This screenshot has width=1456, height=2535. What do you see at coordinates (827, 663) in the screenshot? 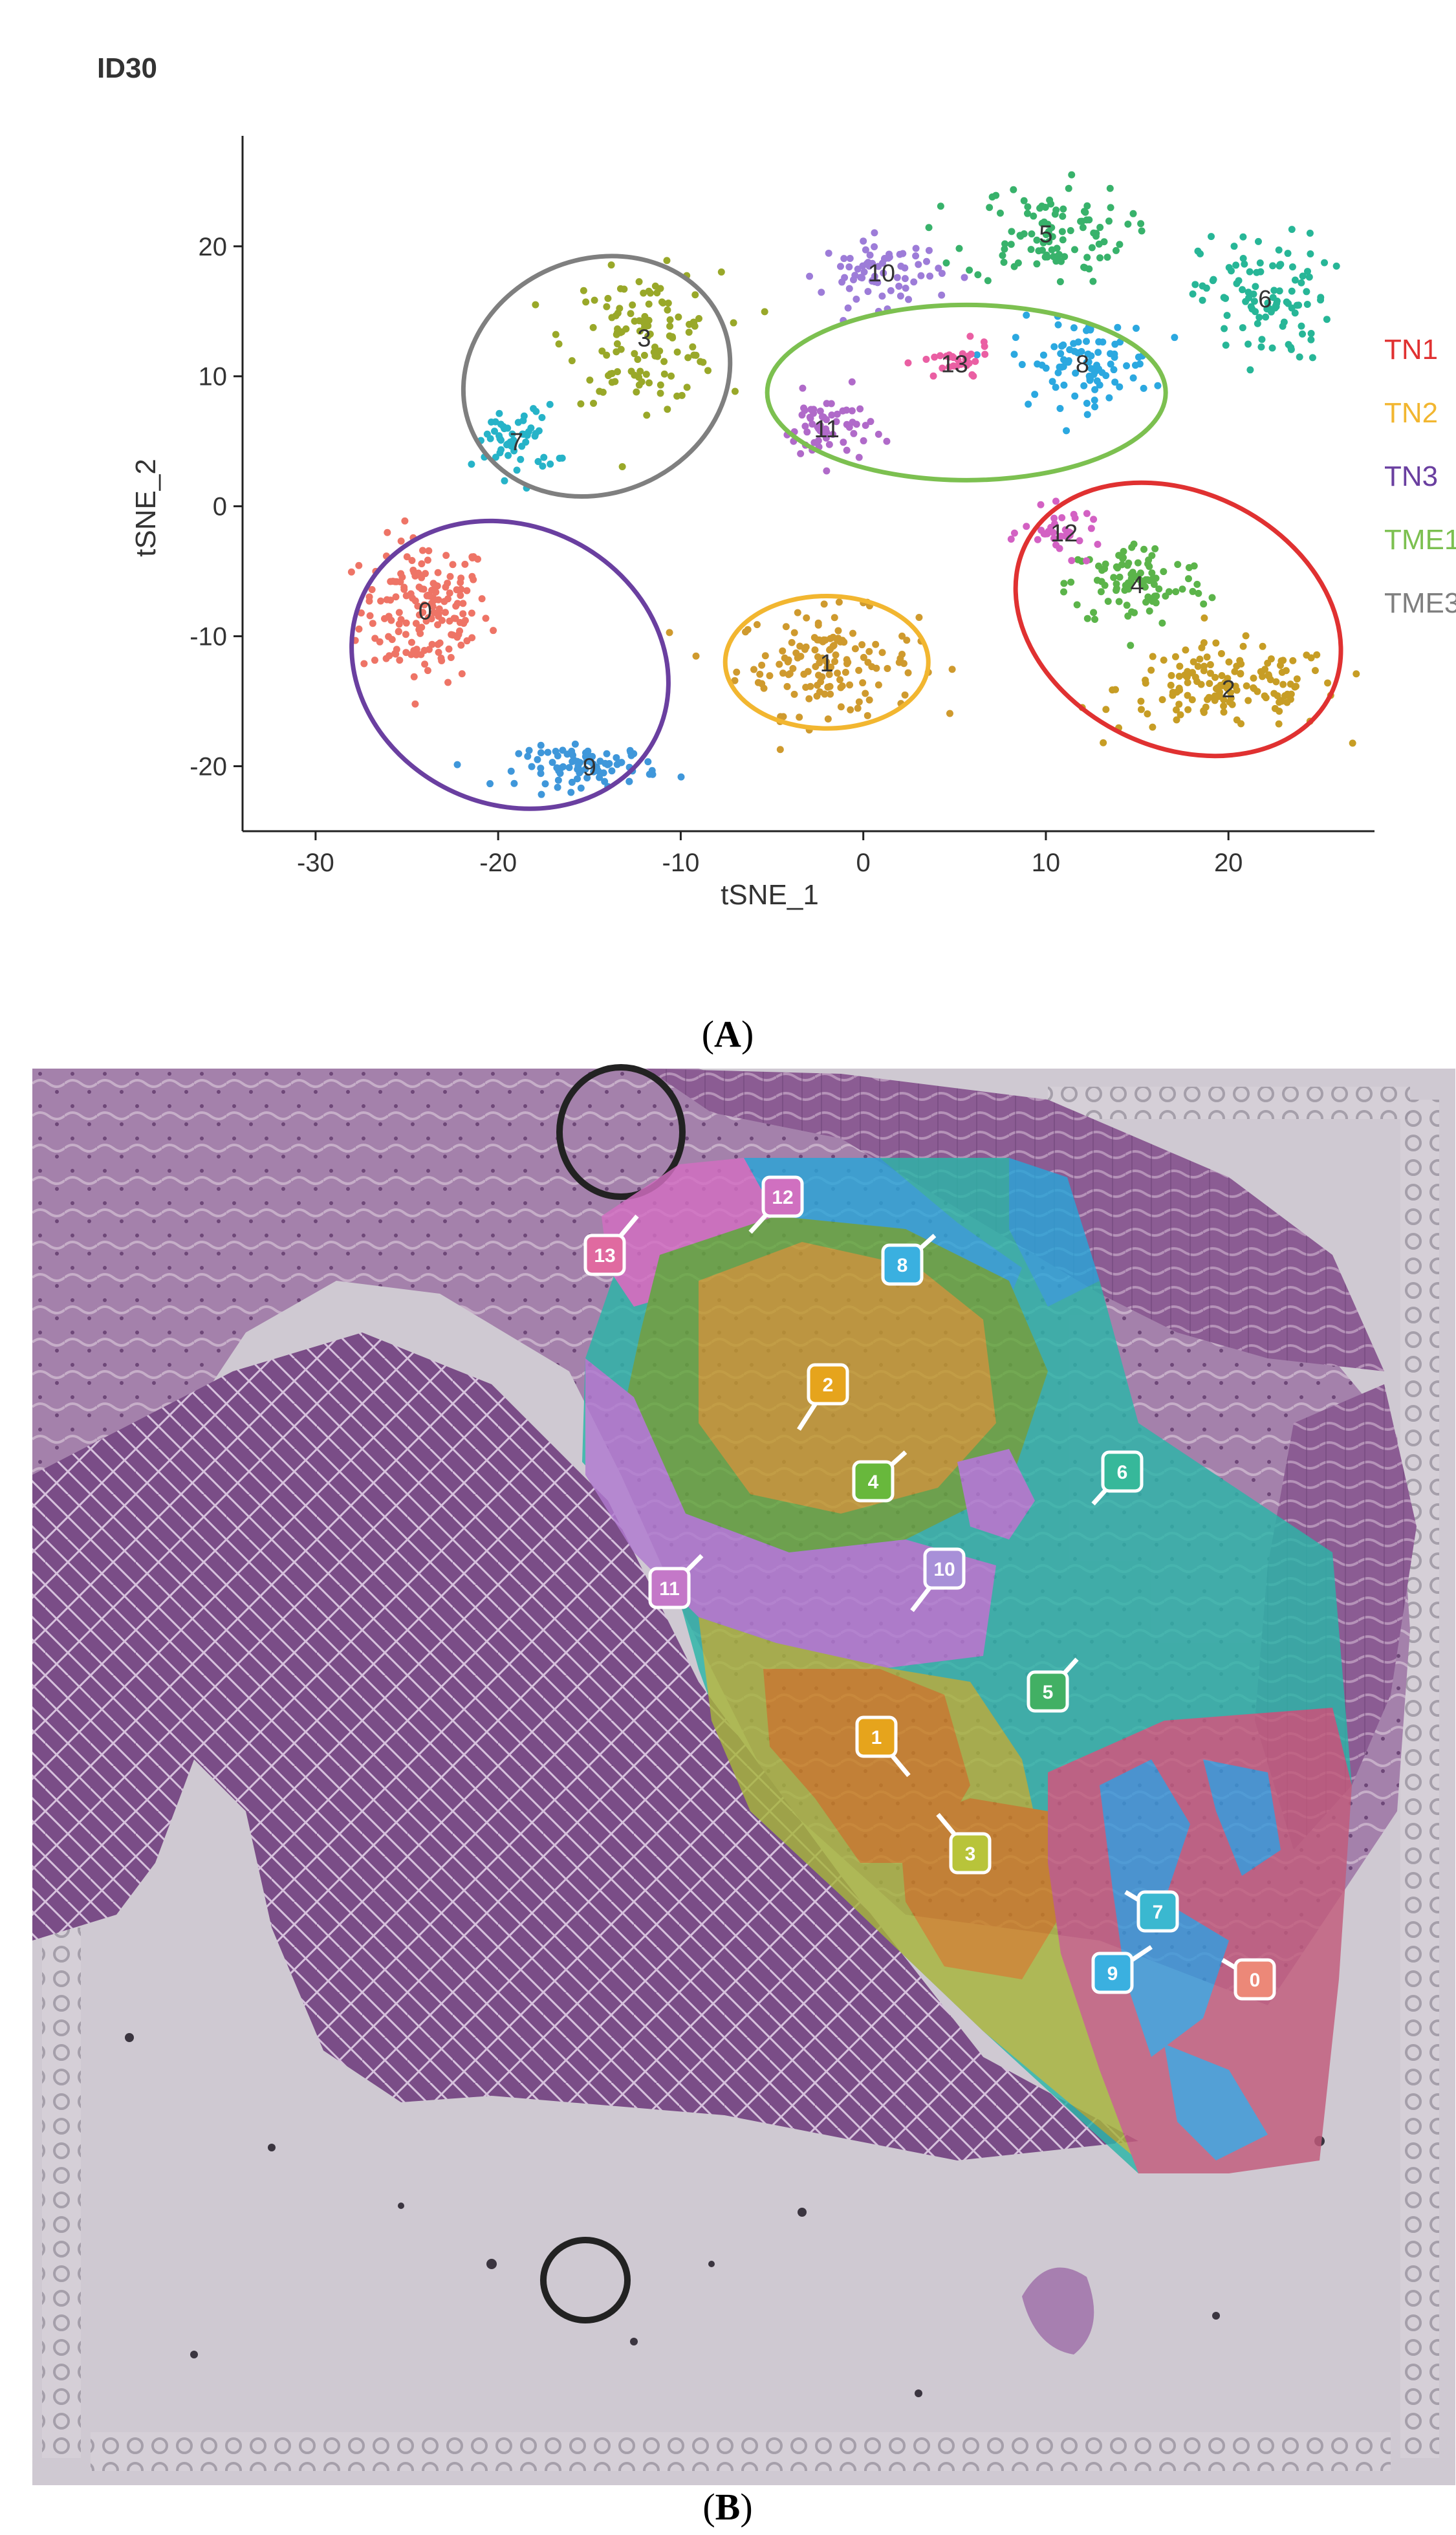
I see `cluster-label: 1` at bounding box center [827, 663].